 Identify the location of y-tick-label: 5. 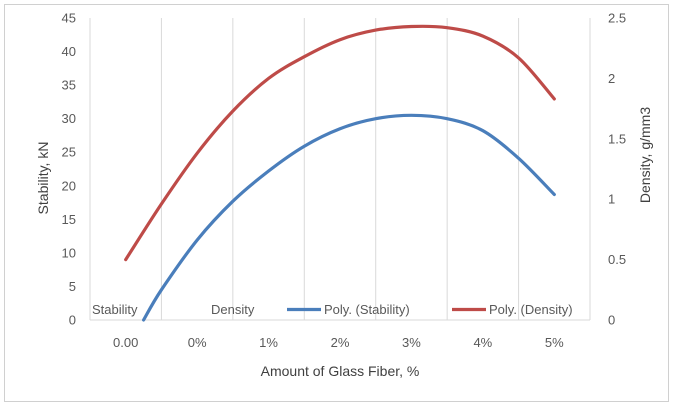
(72, 286).